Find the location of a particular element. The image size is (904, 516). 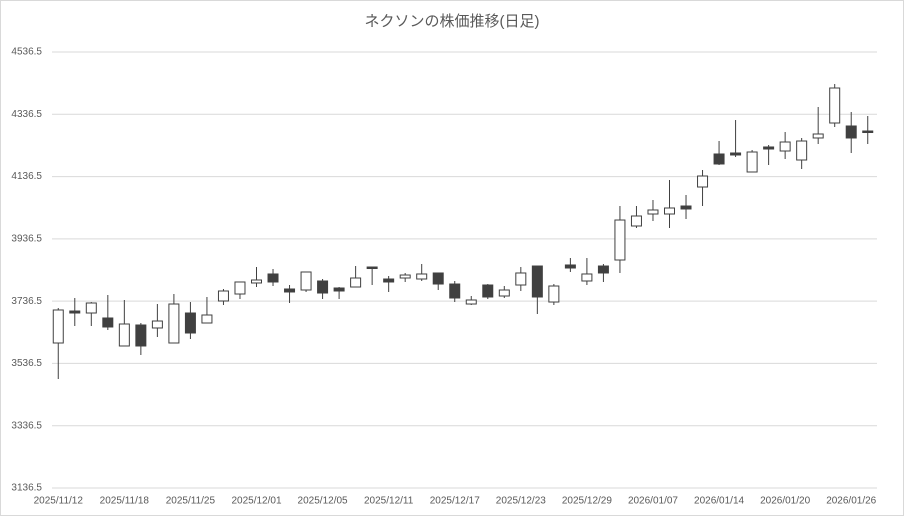

y-tick-label: 4336.5 is located at coordinates (26, 114).